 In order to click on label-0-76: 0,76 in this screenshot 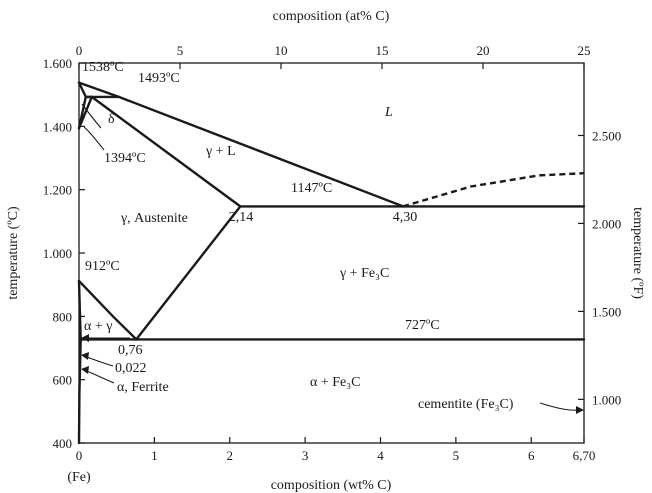, I will do `click(130, 350)`.